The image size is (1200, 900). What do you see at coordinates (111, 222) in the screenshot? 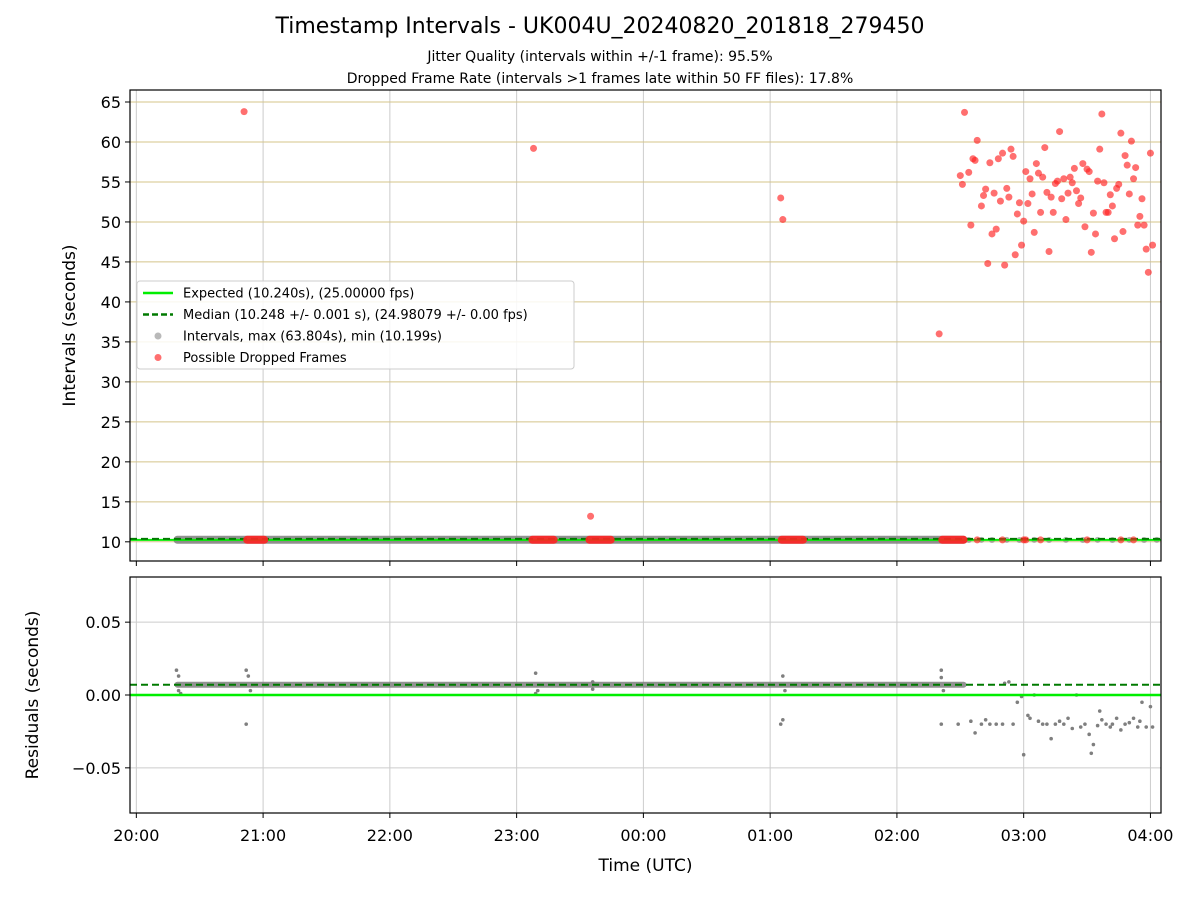
I see `y-tick-label: 50` at bounding box center [111, 222].